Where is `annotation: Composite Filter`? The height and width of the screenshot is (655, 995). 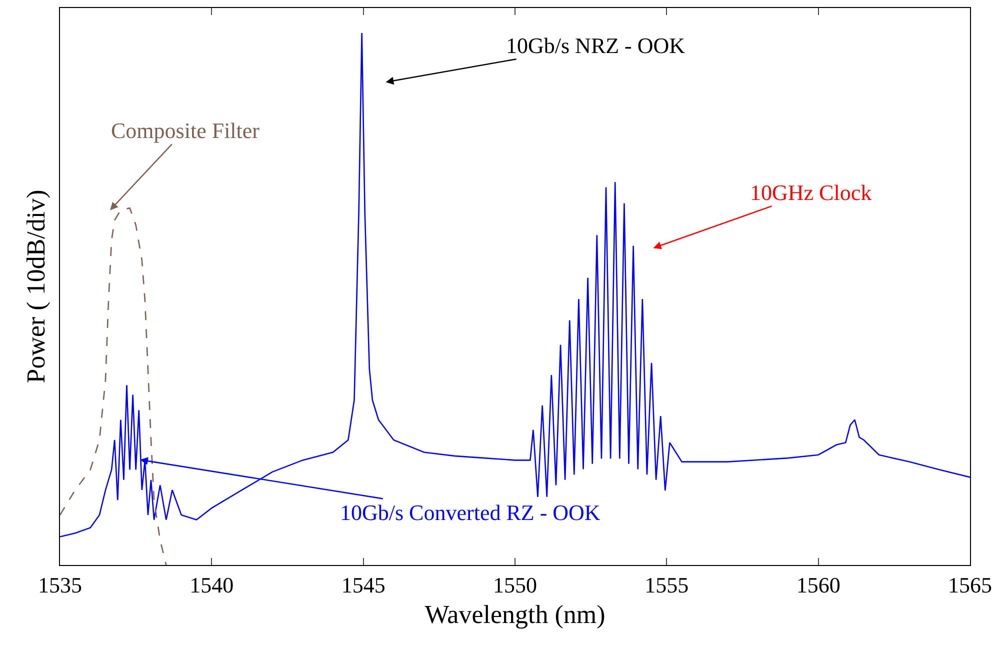 annotation: Composite Filter is located at coordinates (185, 130).